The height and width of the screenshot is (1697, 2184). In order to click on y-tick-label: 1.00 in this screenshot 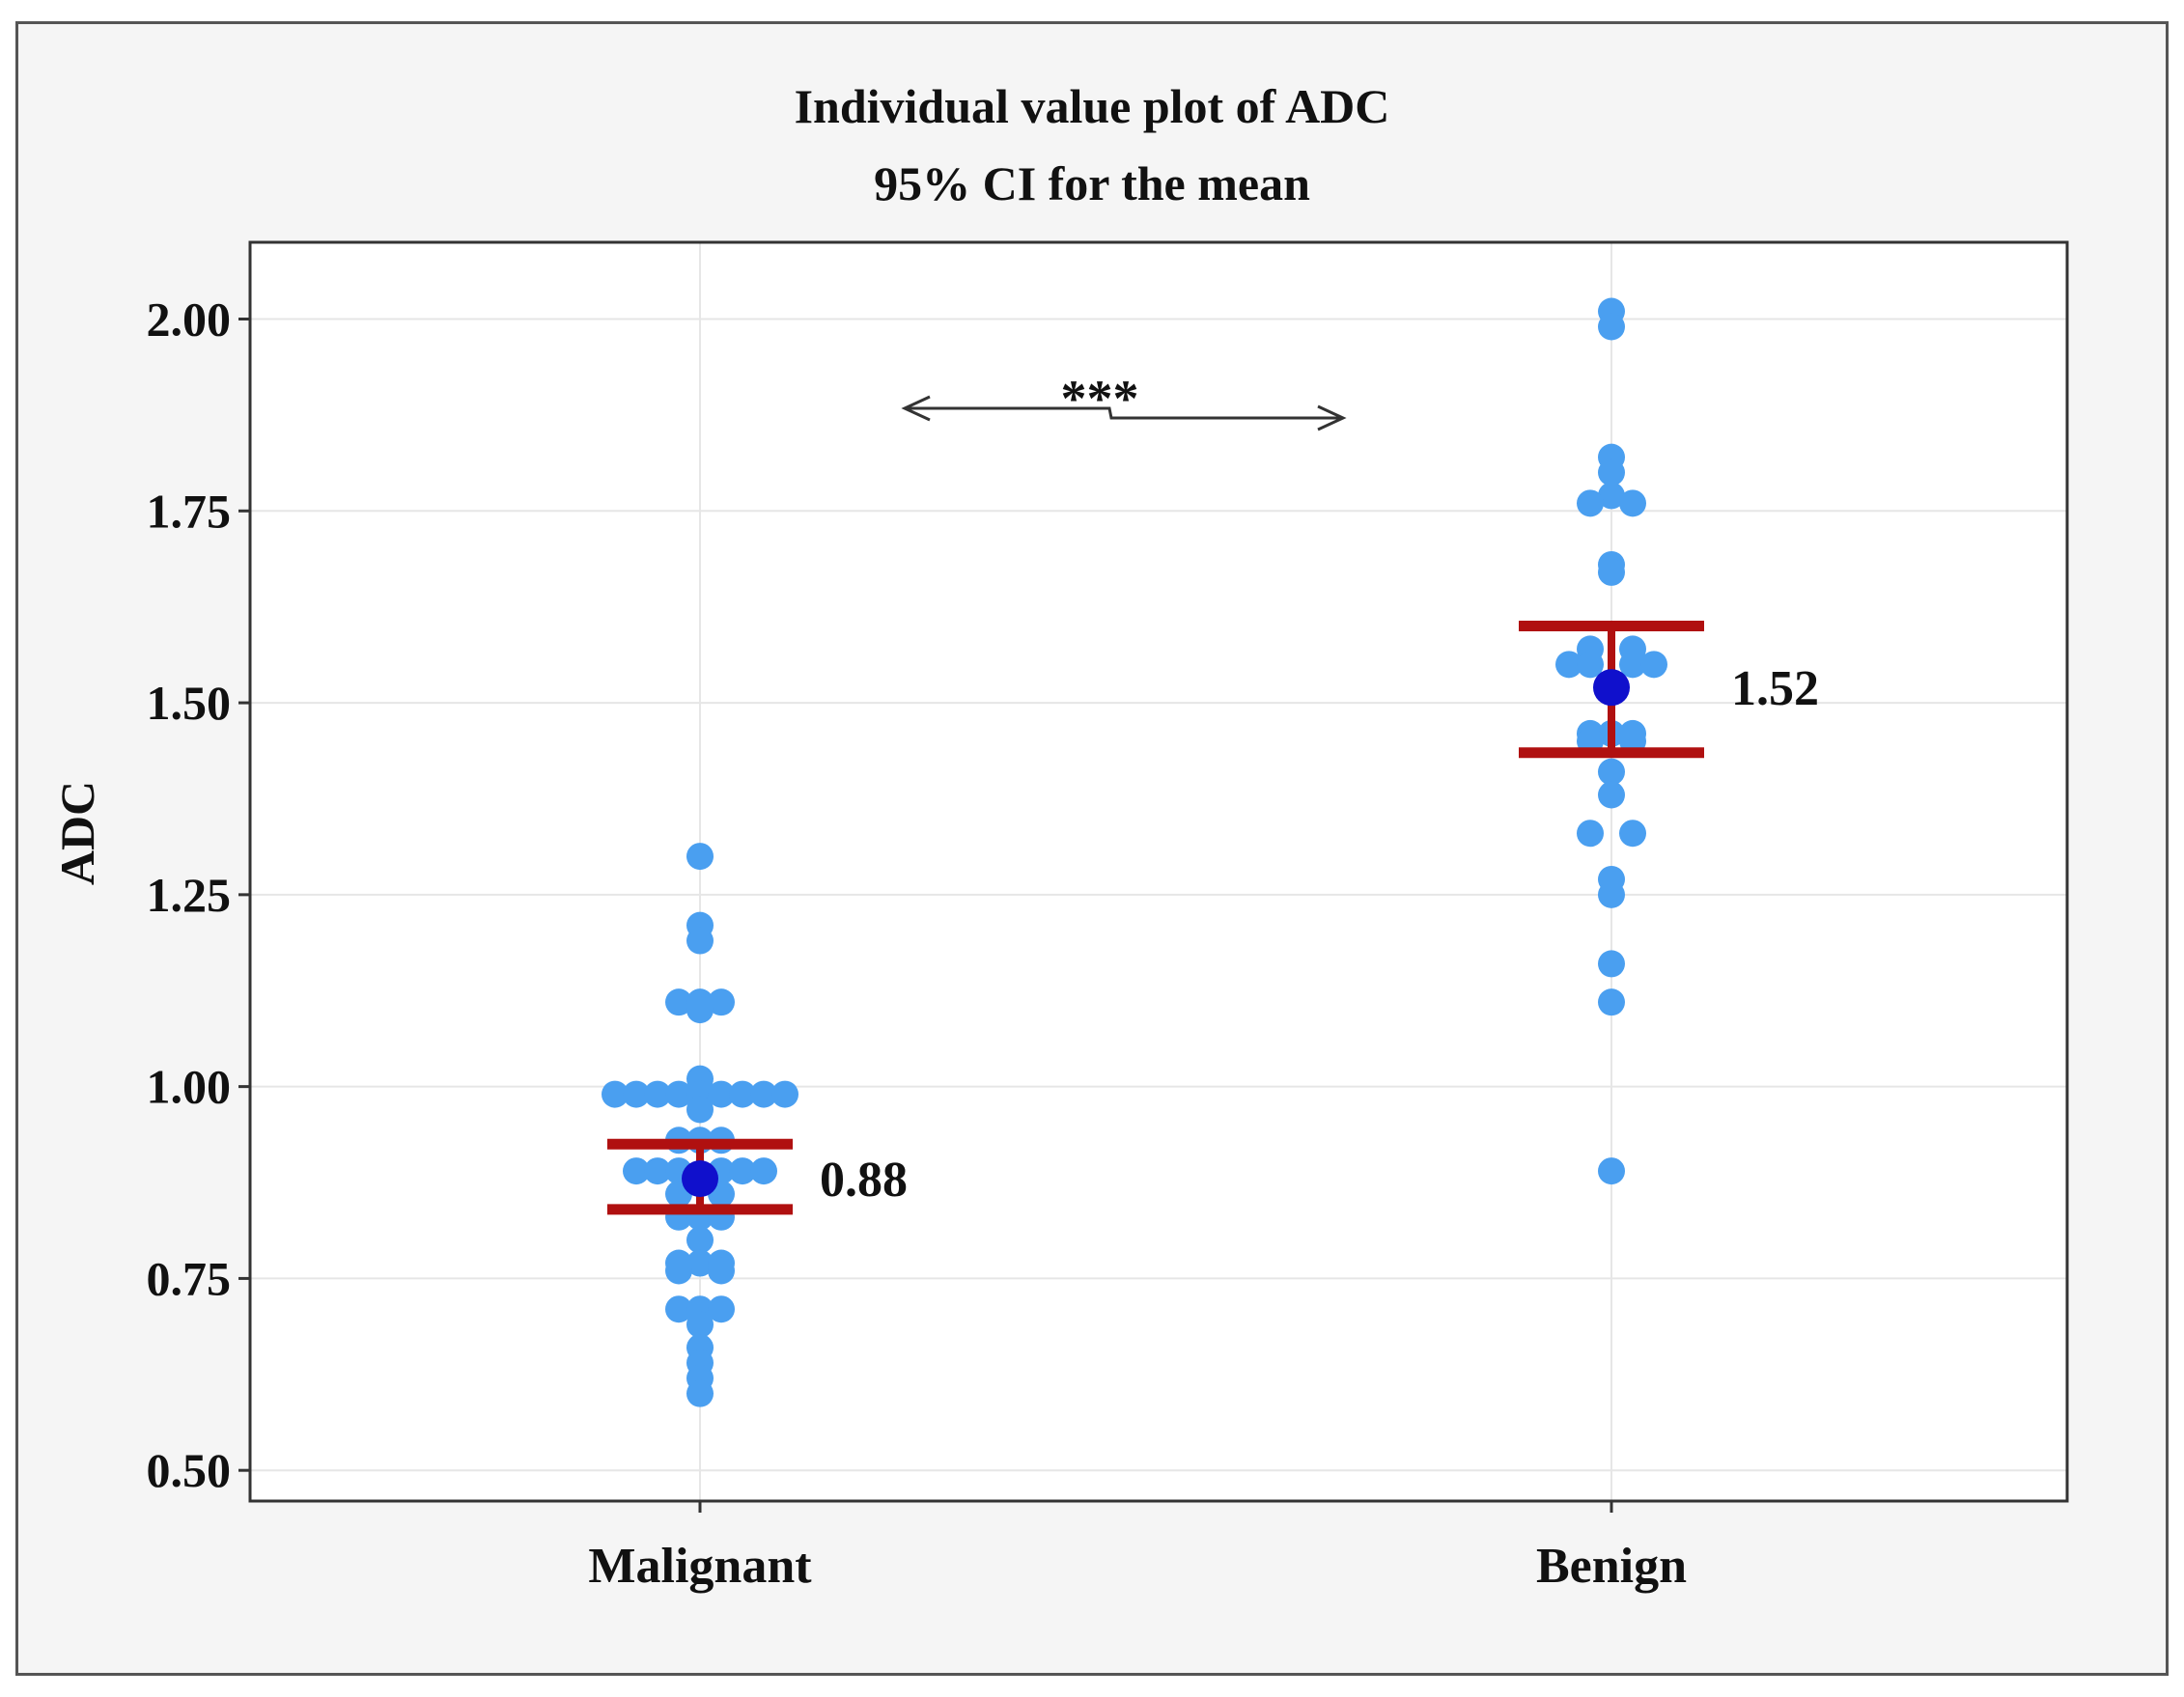, I will do `click(190, 1087)`.